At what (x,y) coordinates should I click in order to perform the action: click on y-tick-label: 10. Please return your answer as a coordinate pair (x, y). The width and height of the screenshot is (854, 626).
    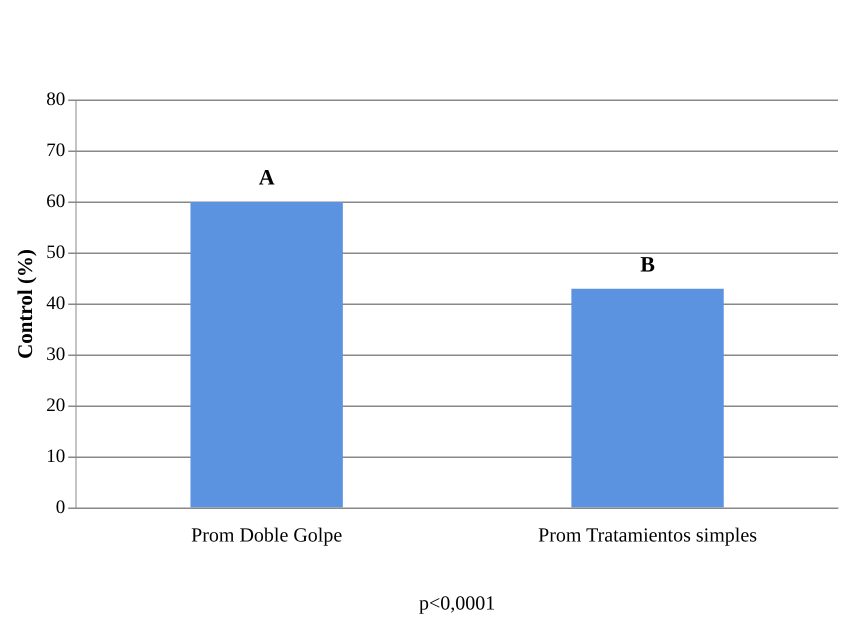
    Looking at the image, I should click on (56, 456).